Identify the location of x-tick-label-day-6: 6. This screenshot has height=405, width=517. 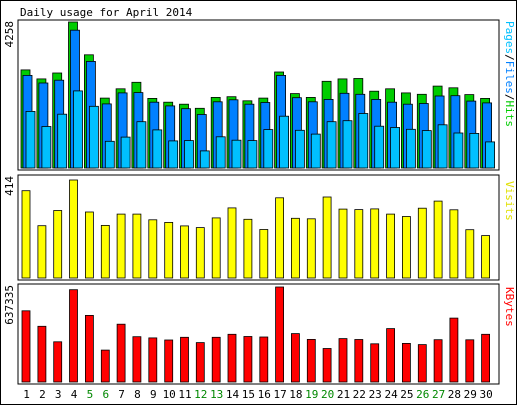
(105, 394).